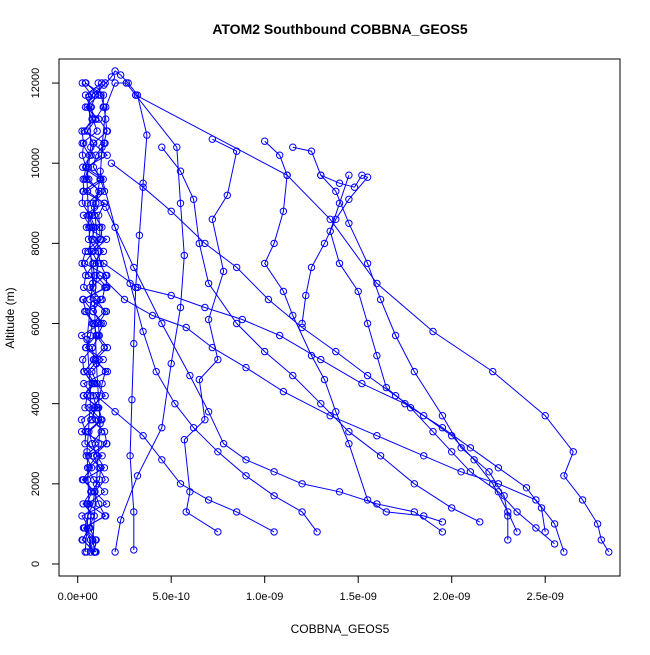 Image resolution: width=650 pixels, height=655 pixels. I want to click on x-axis-label: COBBNA_GEOS5, so click(340, 629).